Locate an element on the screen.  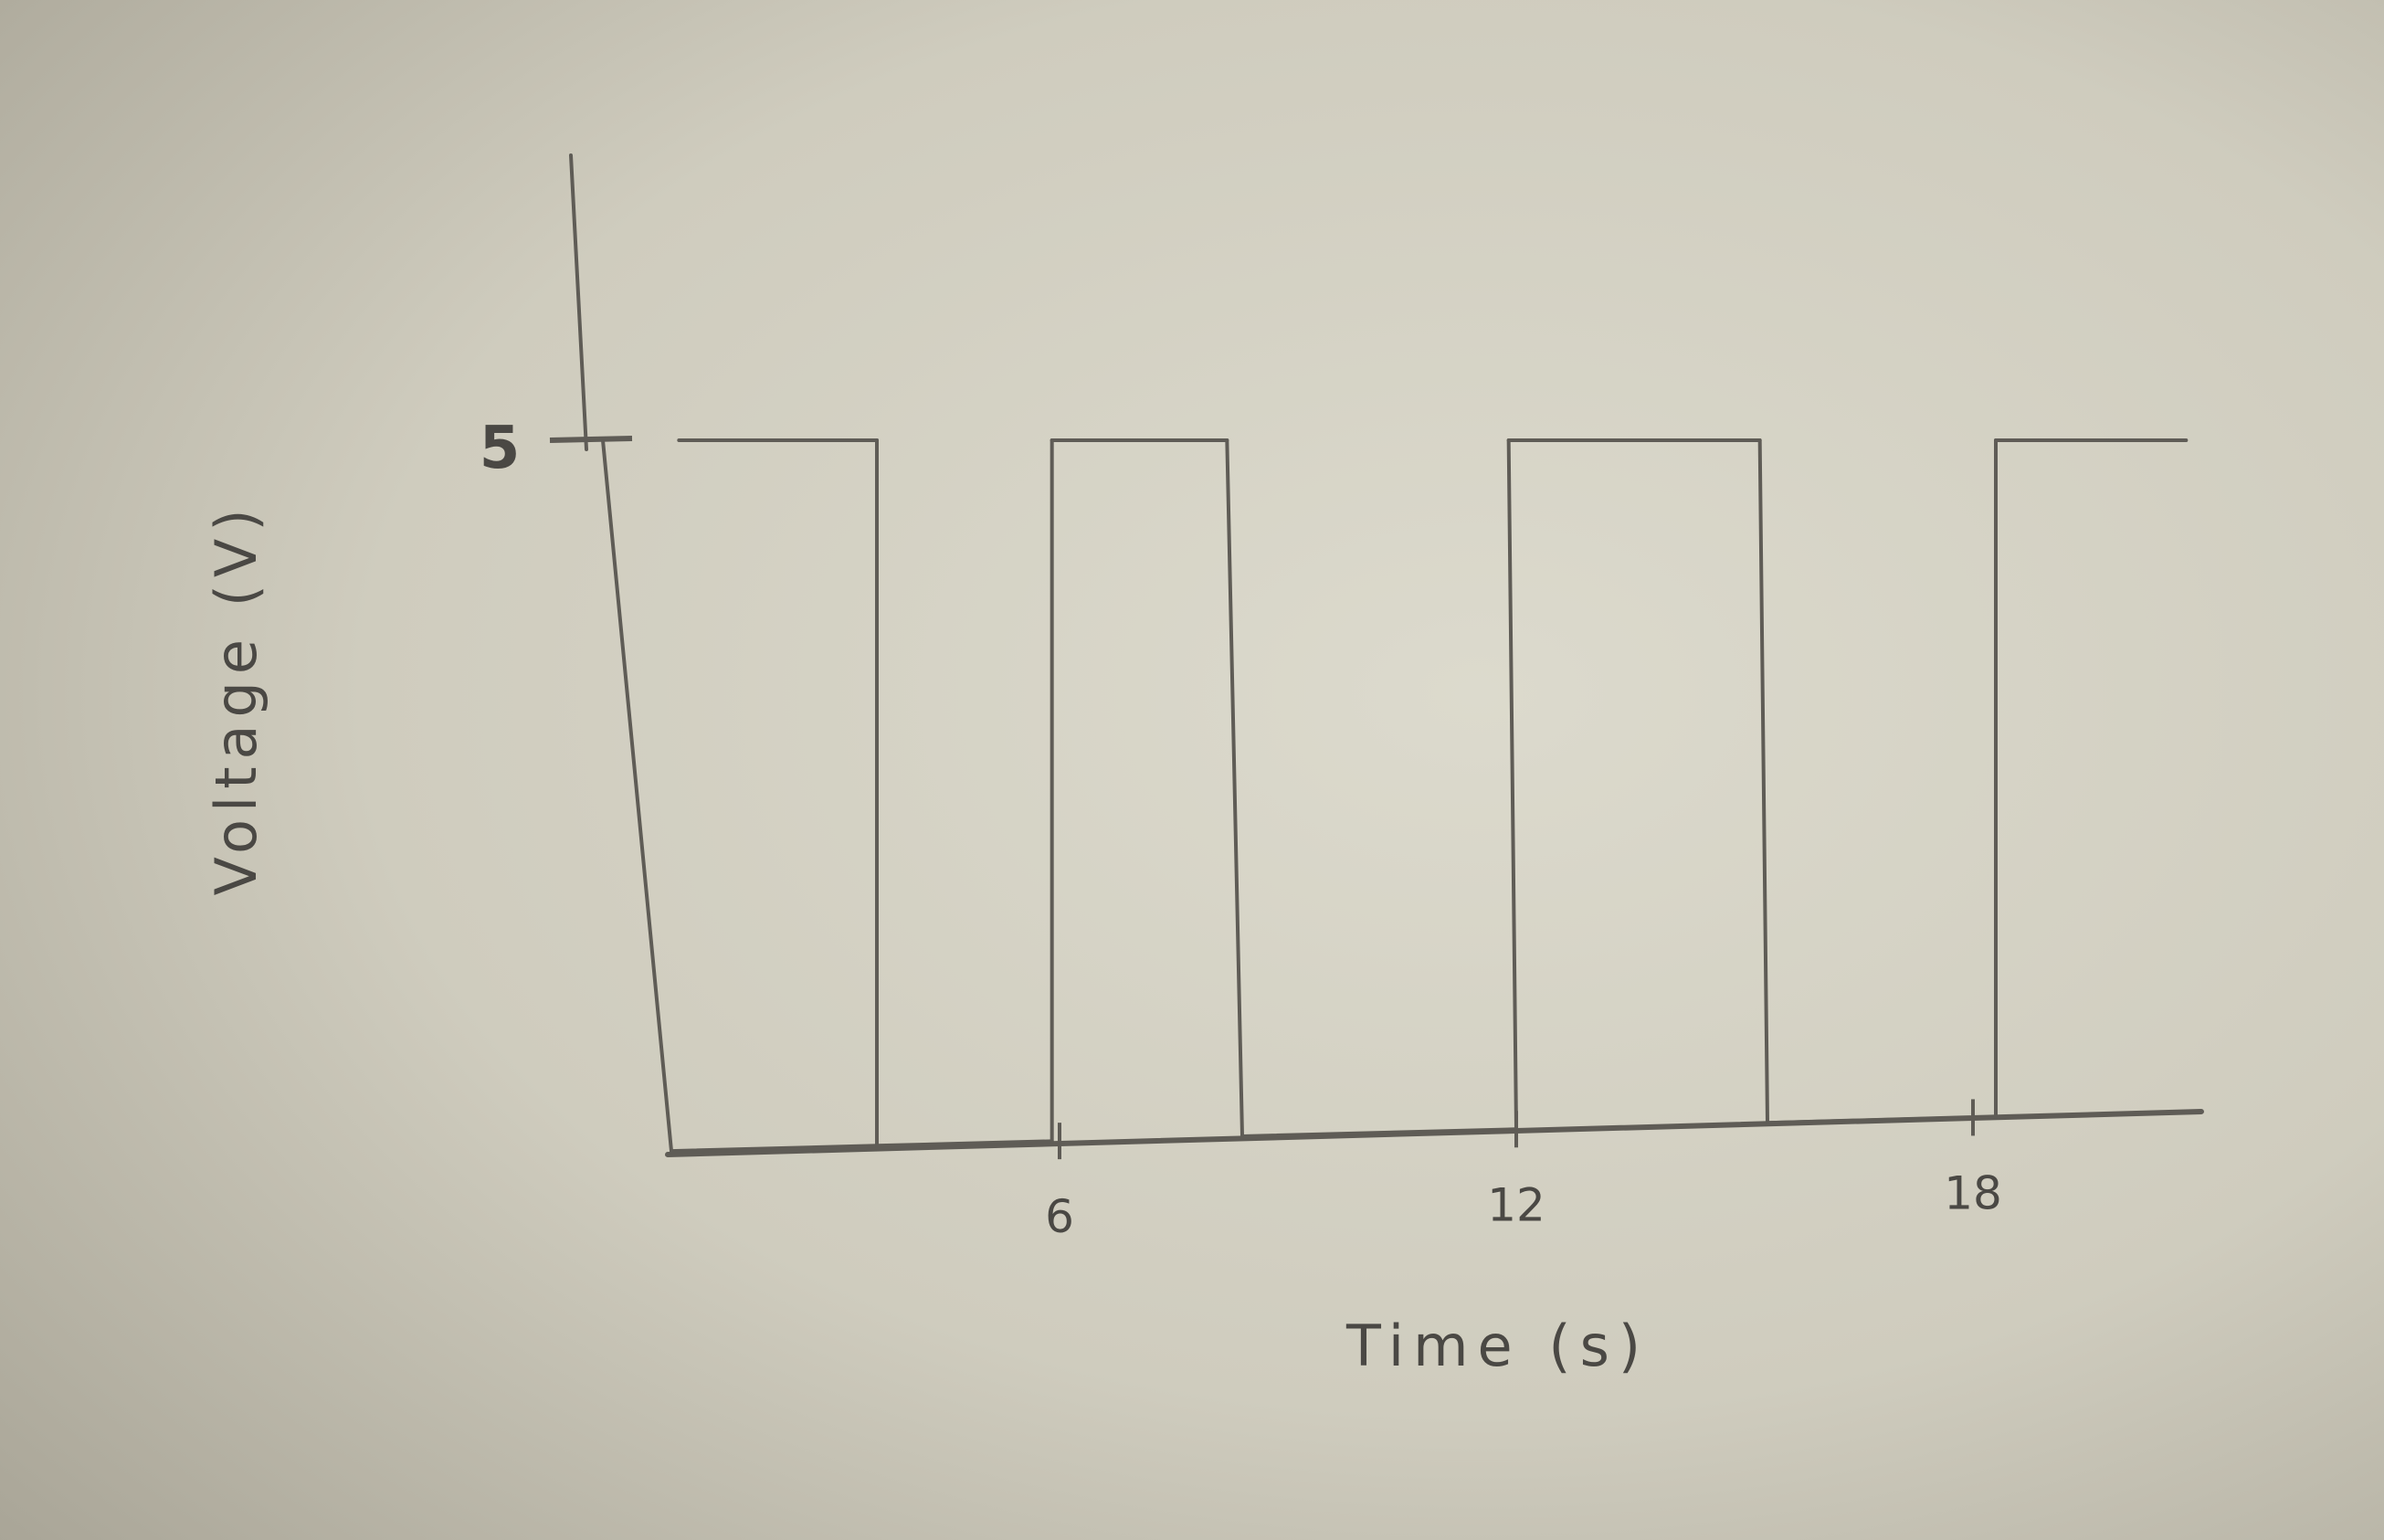
y-tick-label-5: 5 is located at coordinates (500, 448).